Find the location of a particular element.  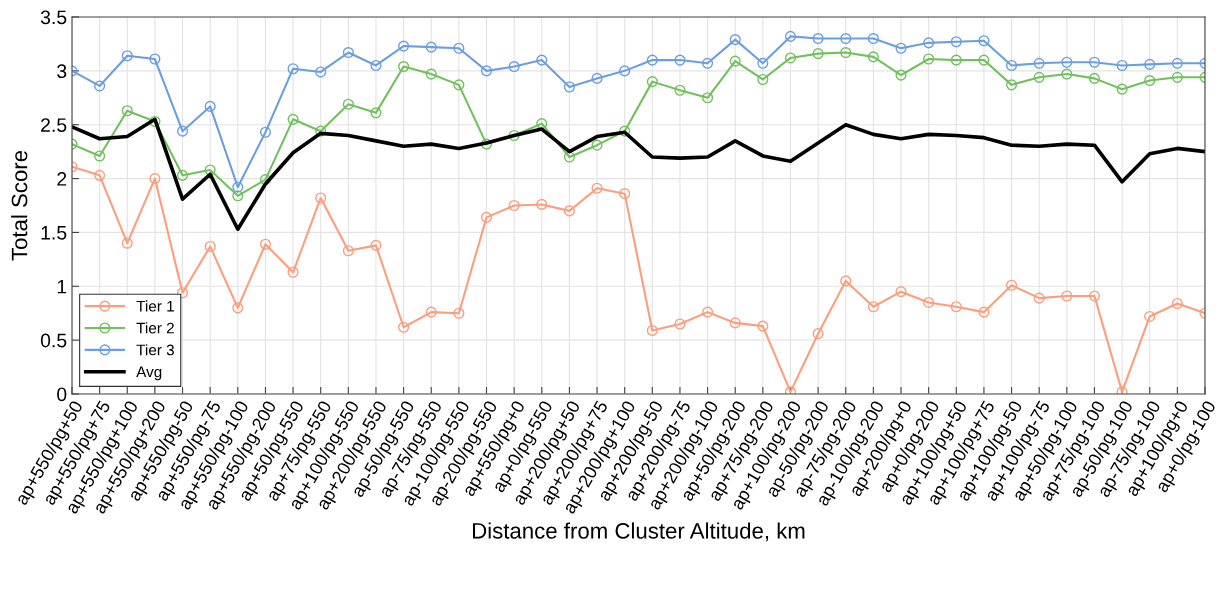

legend-label: Tier 1 is located at coordinates (155, 306).